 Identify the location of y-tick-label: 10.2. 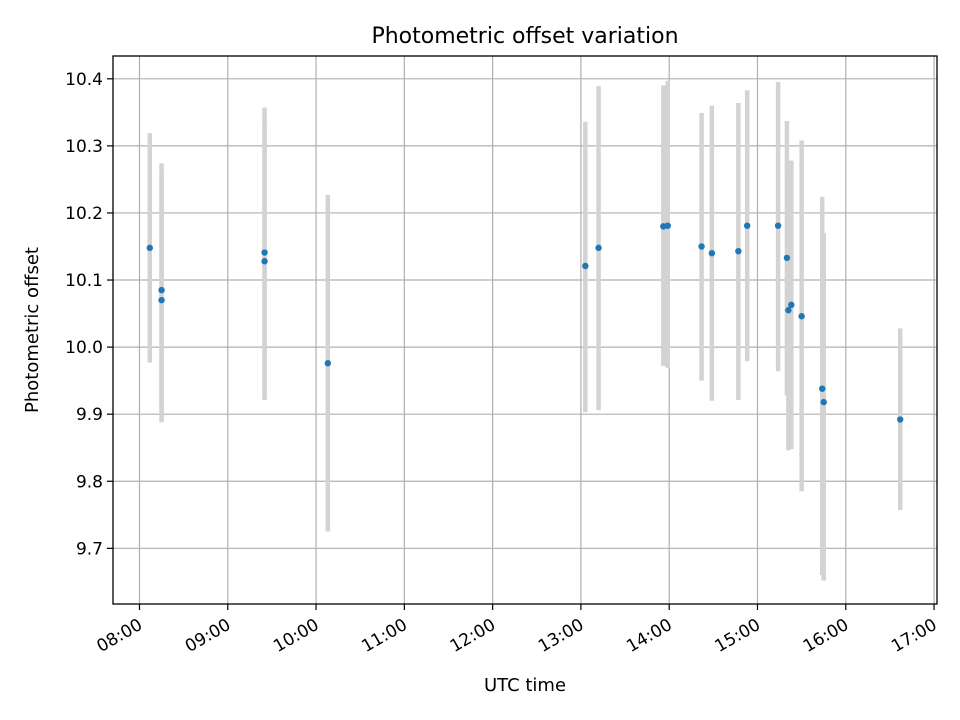
(84, 214).